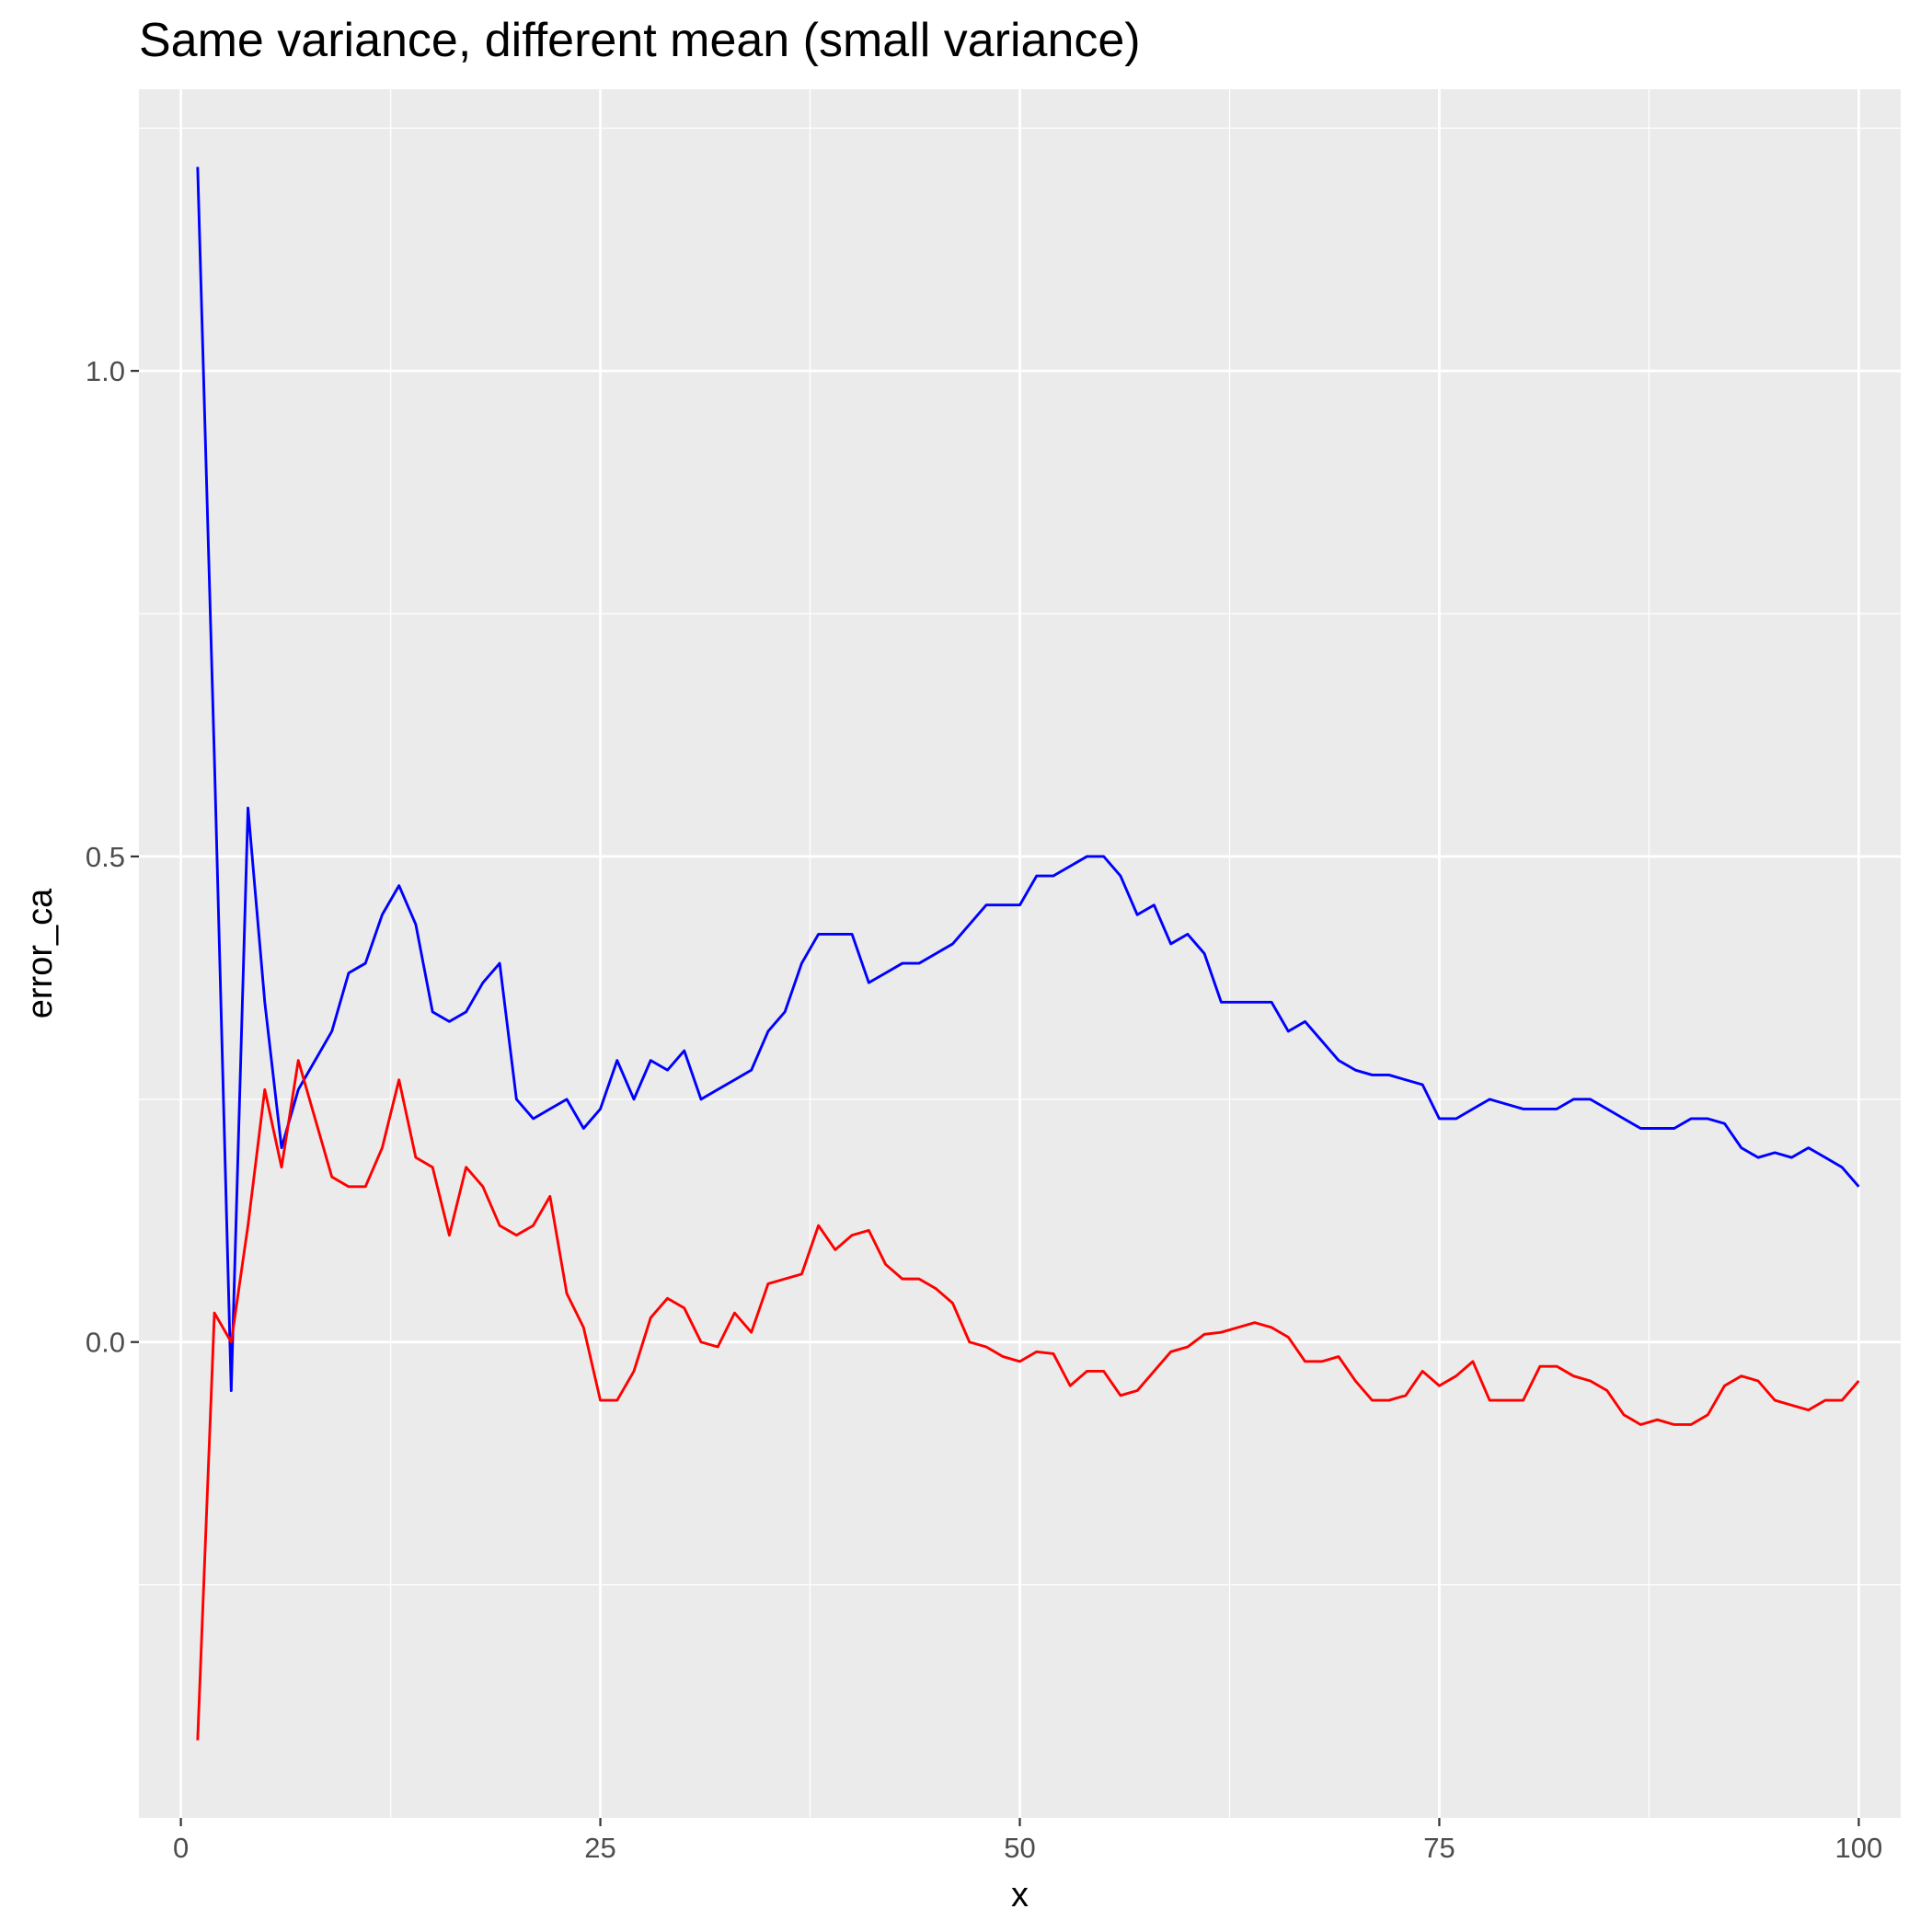 This screenshot has height=1932, width=1932. I want to click on y-tick-label: 0.5, so click(105, 857).